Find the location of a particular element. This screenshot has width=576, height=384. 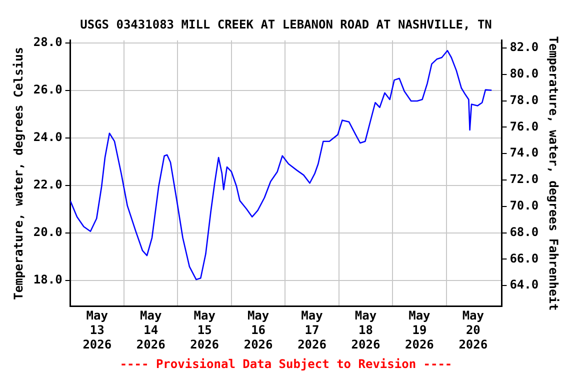

y2-tick-label: 64.0 is located at coordinates (524, 285).